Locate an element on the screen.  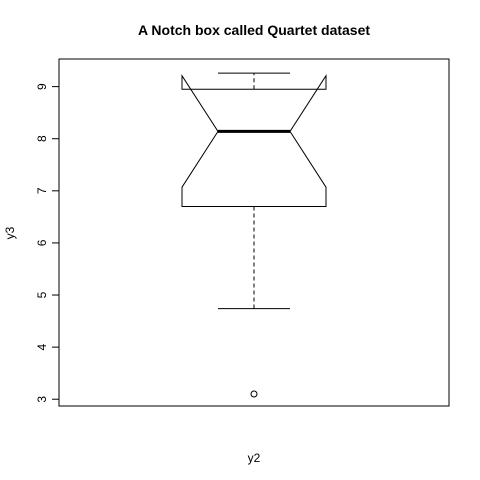
y-axis: 3 4 5 6 7 8 9 is located at coordinates (47, 243).